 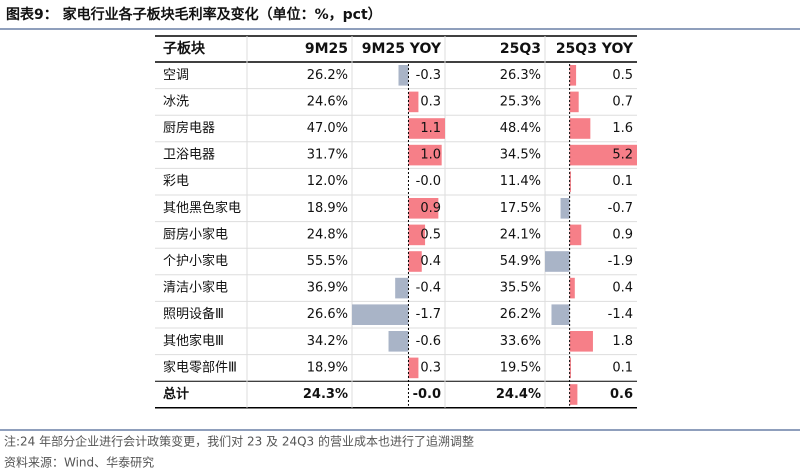 What do you see at coordinates (176, 181) in the screenshot?
I see `row-label: 彩电` at bounding box center [176, 181].